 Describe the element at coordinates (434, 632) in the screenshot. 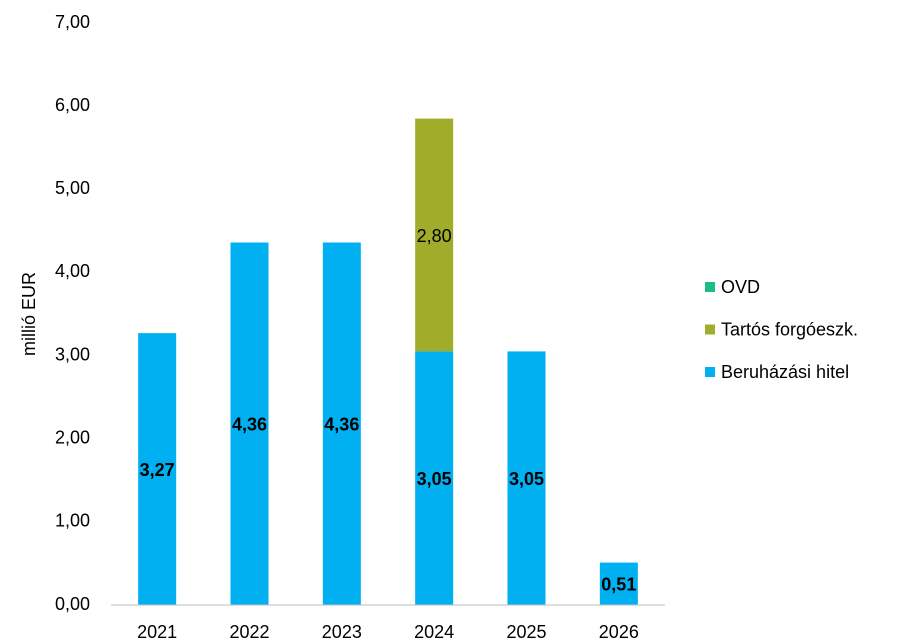

I see `x-tick-label: 2024` at that location.